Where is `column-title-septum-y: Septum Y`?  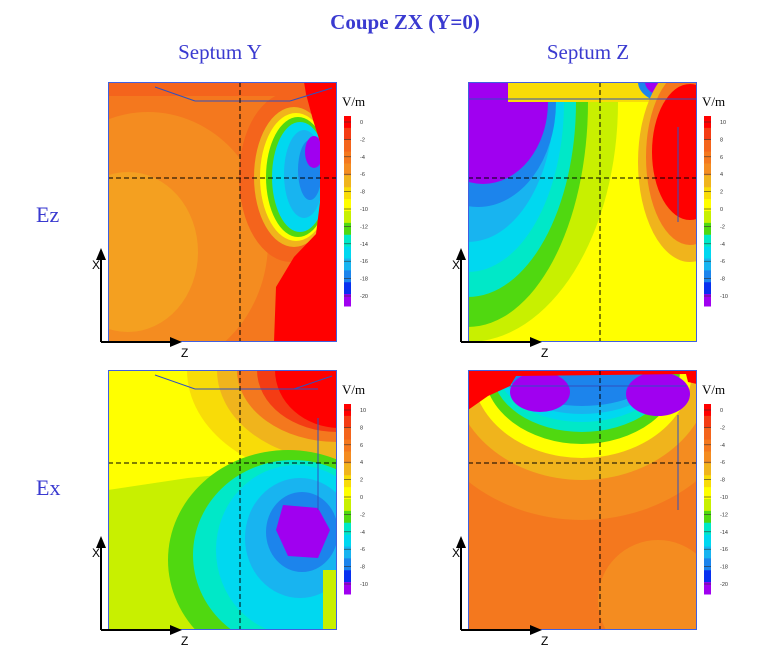
column-title-septum-y: Septum Y is located at coordinates (220, 52).